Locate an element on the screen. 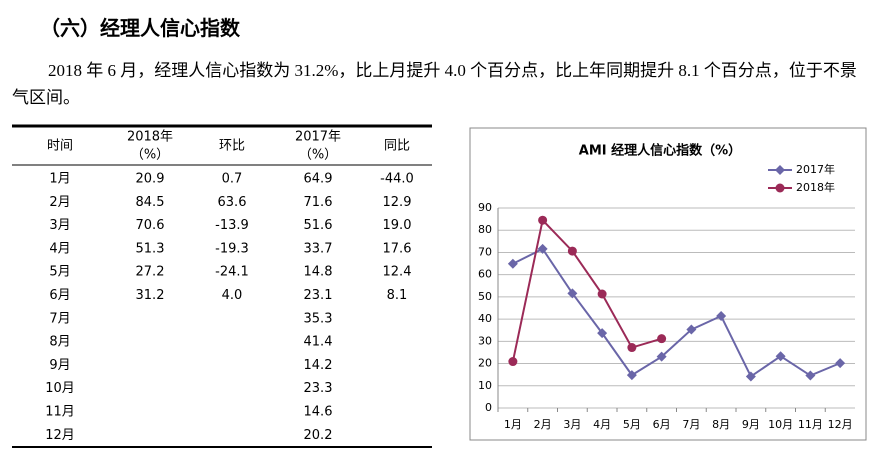 This screenshot has width=869, height=456. x-tick-label: 10月 is located at coordinates (780, 424).